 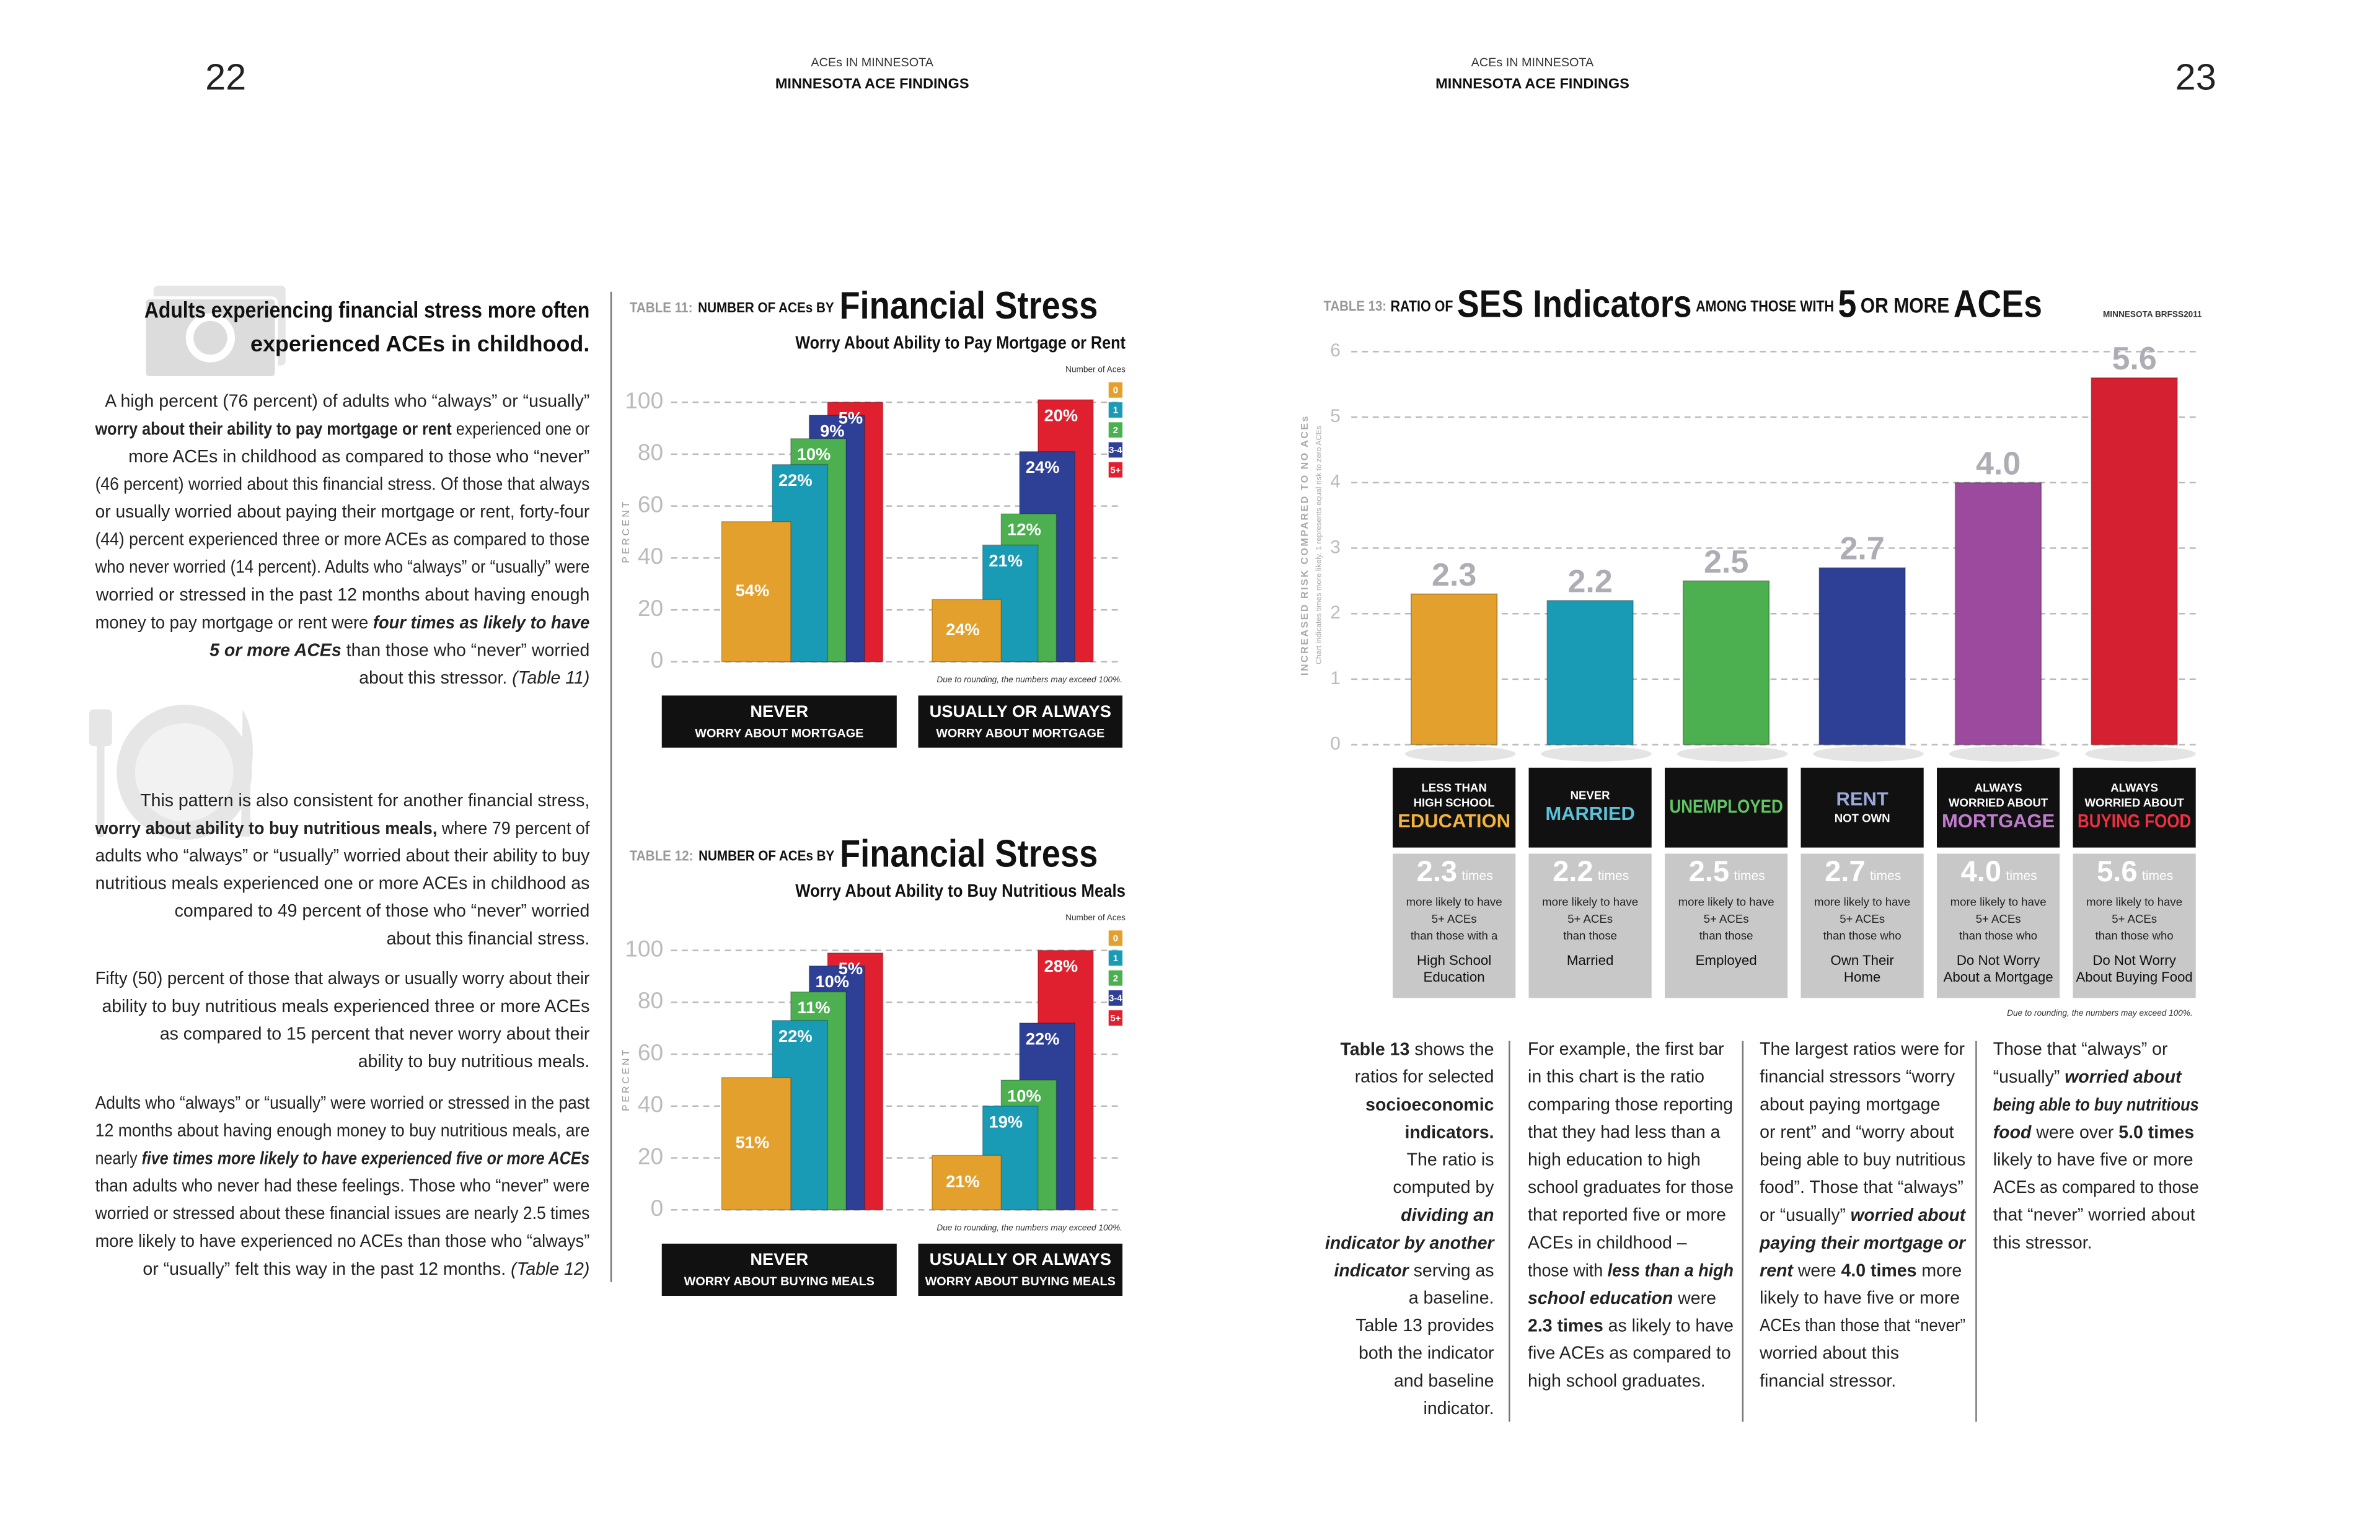 I want to click on text-run: indicator by another, so click(x=1410, y=1242).